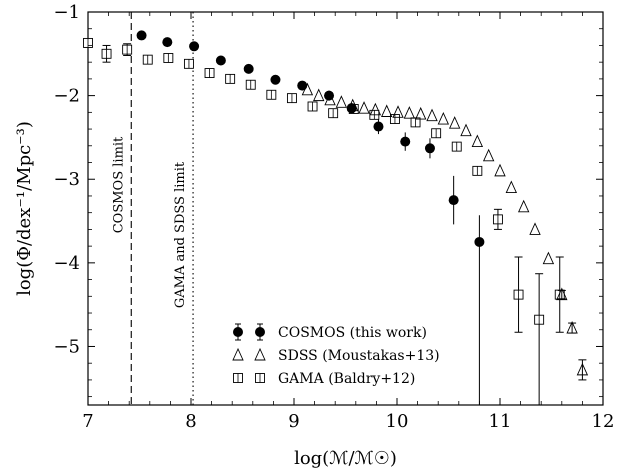 This screenshot has width=643, height=470. What do you see at coordinates (66, 179) in the screenshot?
I see `y-tick-label: −3` at bounding box center [66, 179].